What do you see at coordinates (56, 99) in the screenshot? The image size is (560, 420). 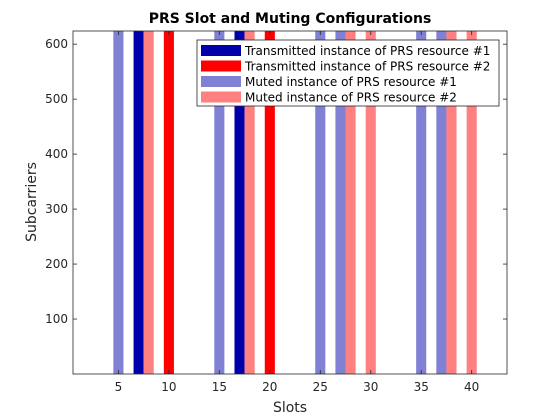 I see `y-tick-label: 500` at bounding box center [56, 99].